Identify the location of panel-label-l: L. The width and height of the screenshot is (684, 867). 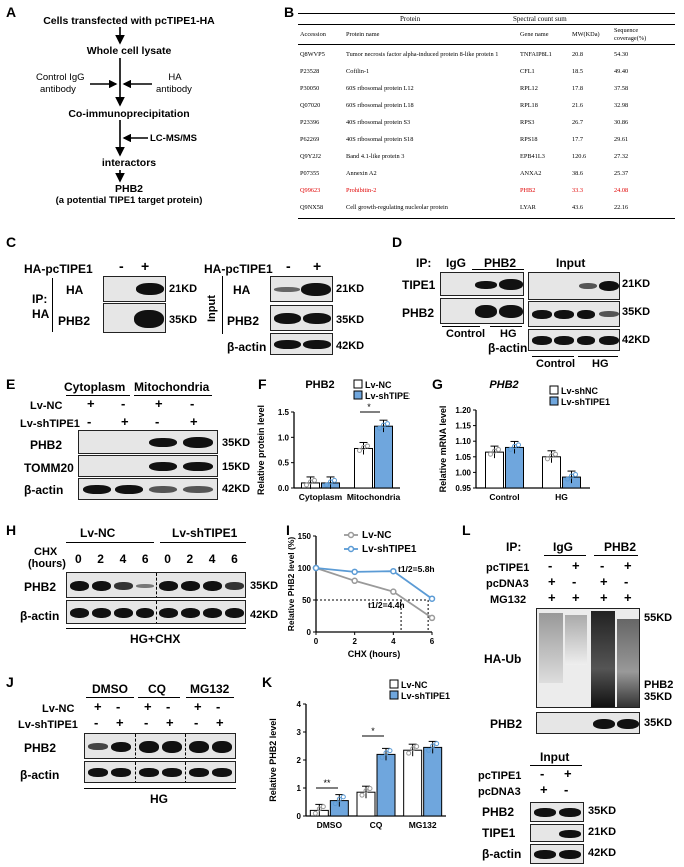
(466, 530).